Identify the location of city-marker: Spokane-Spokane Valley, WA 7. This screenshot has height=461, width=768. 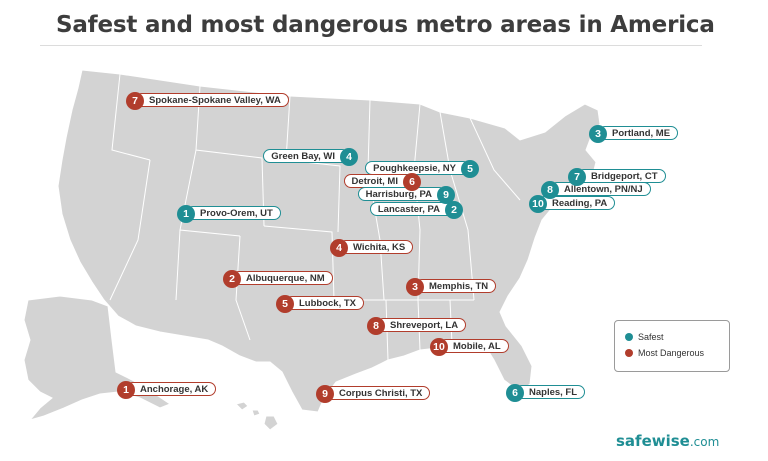
(207, 101).